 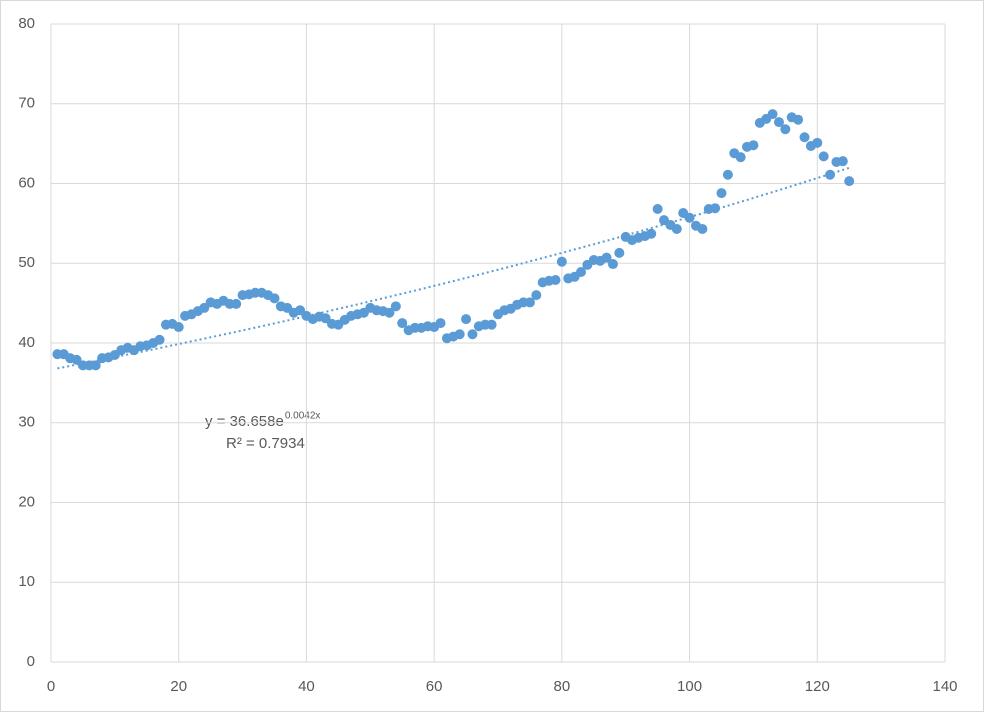 I want to click on x-tick-label: 100, so click(x=689, y=686).